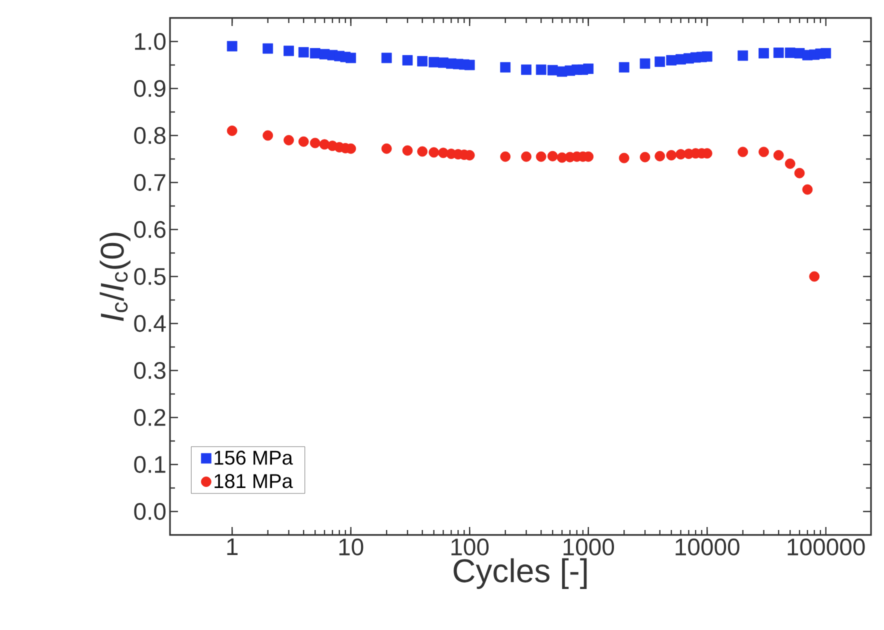 This screenshot has height=630, width=884. Describe the element at coordinates (470, 547) in the screenshot. I see `x-tick-label: 100` at that location.